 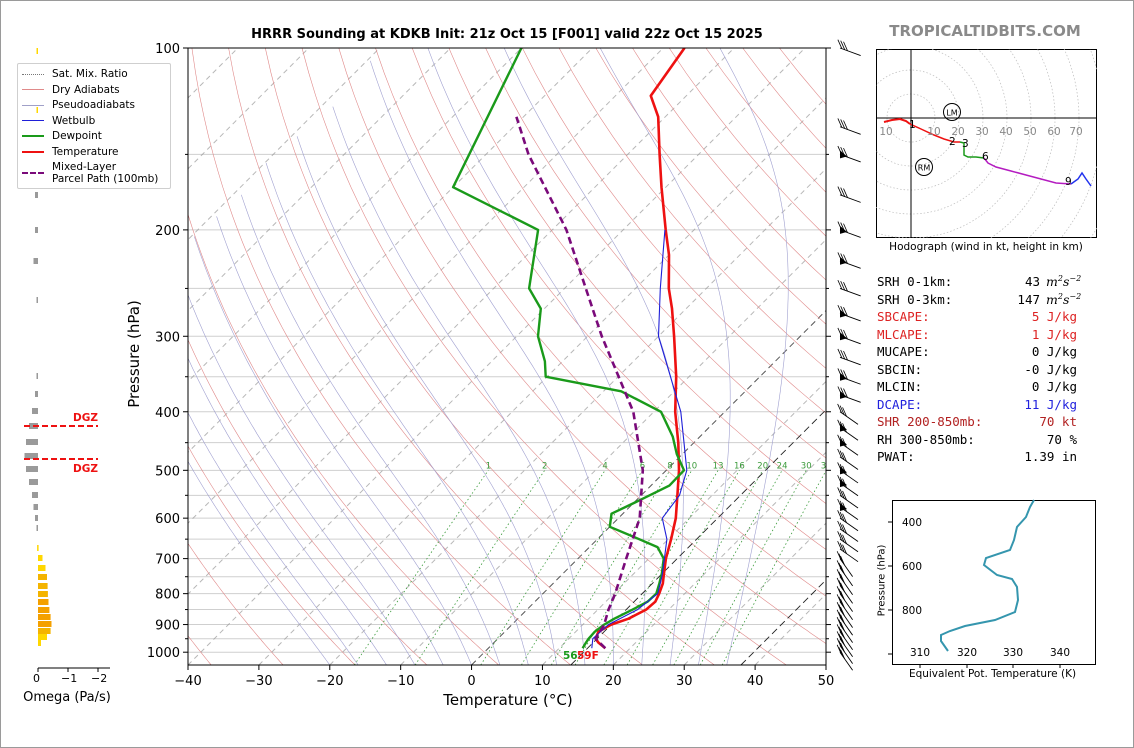 I want to click on hodograph-caption: Hodograph (wind in kt, height in km), so click(x=986, y=247).